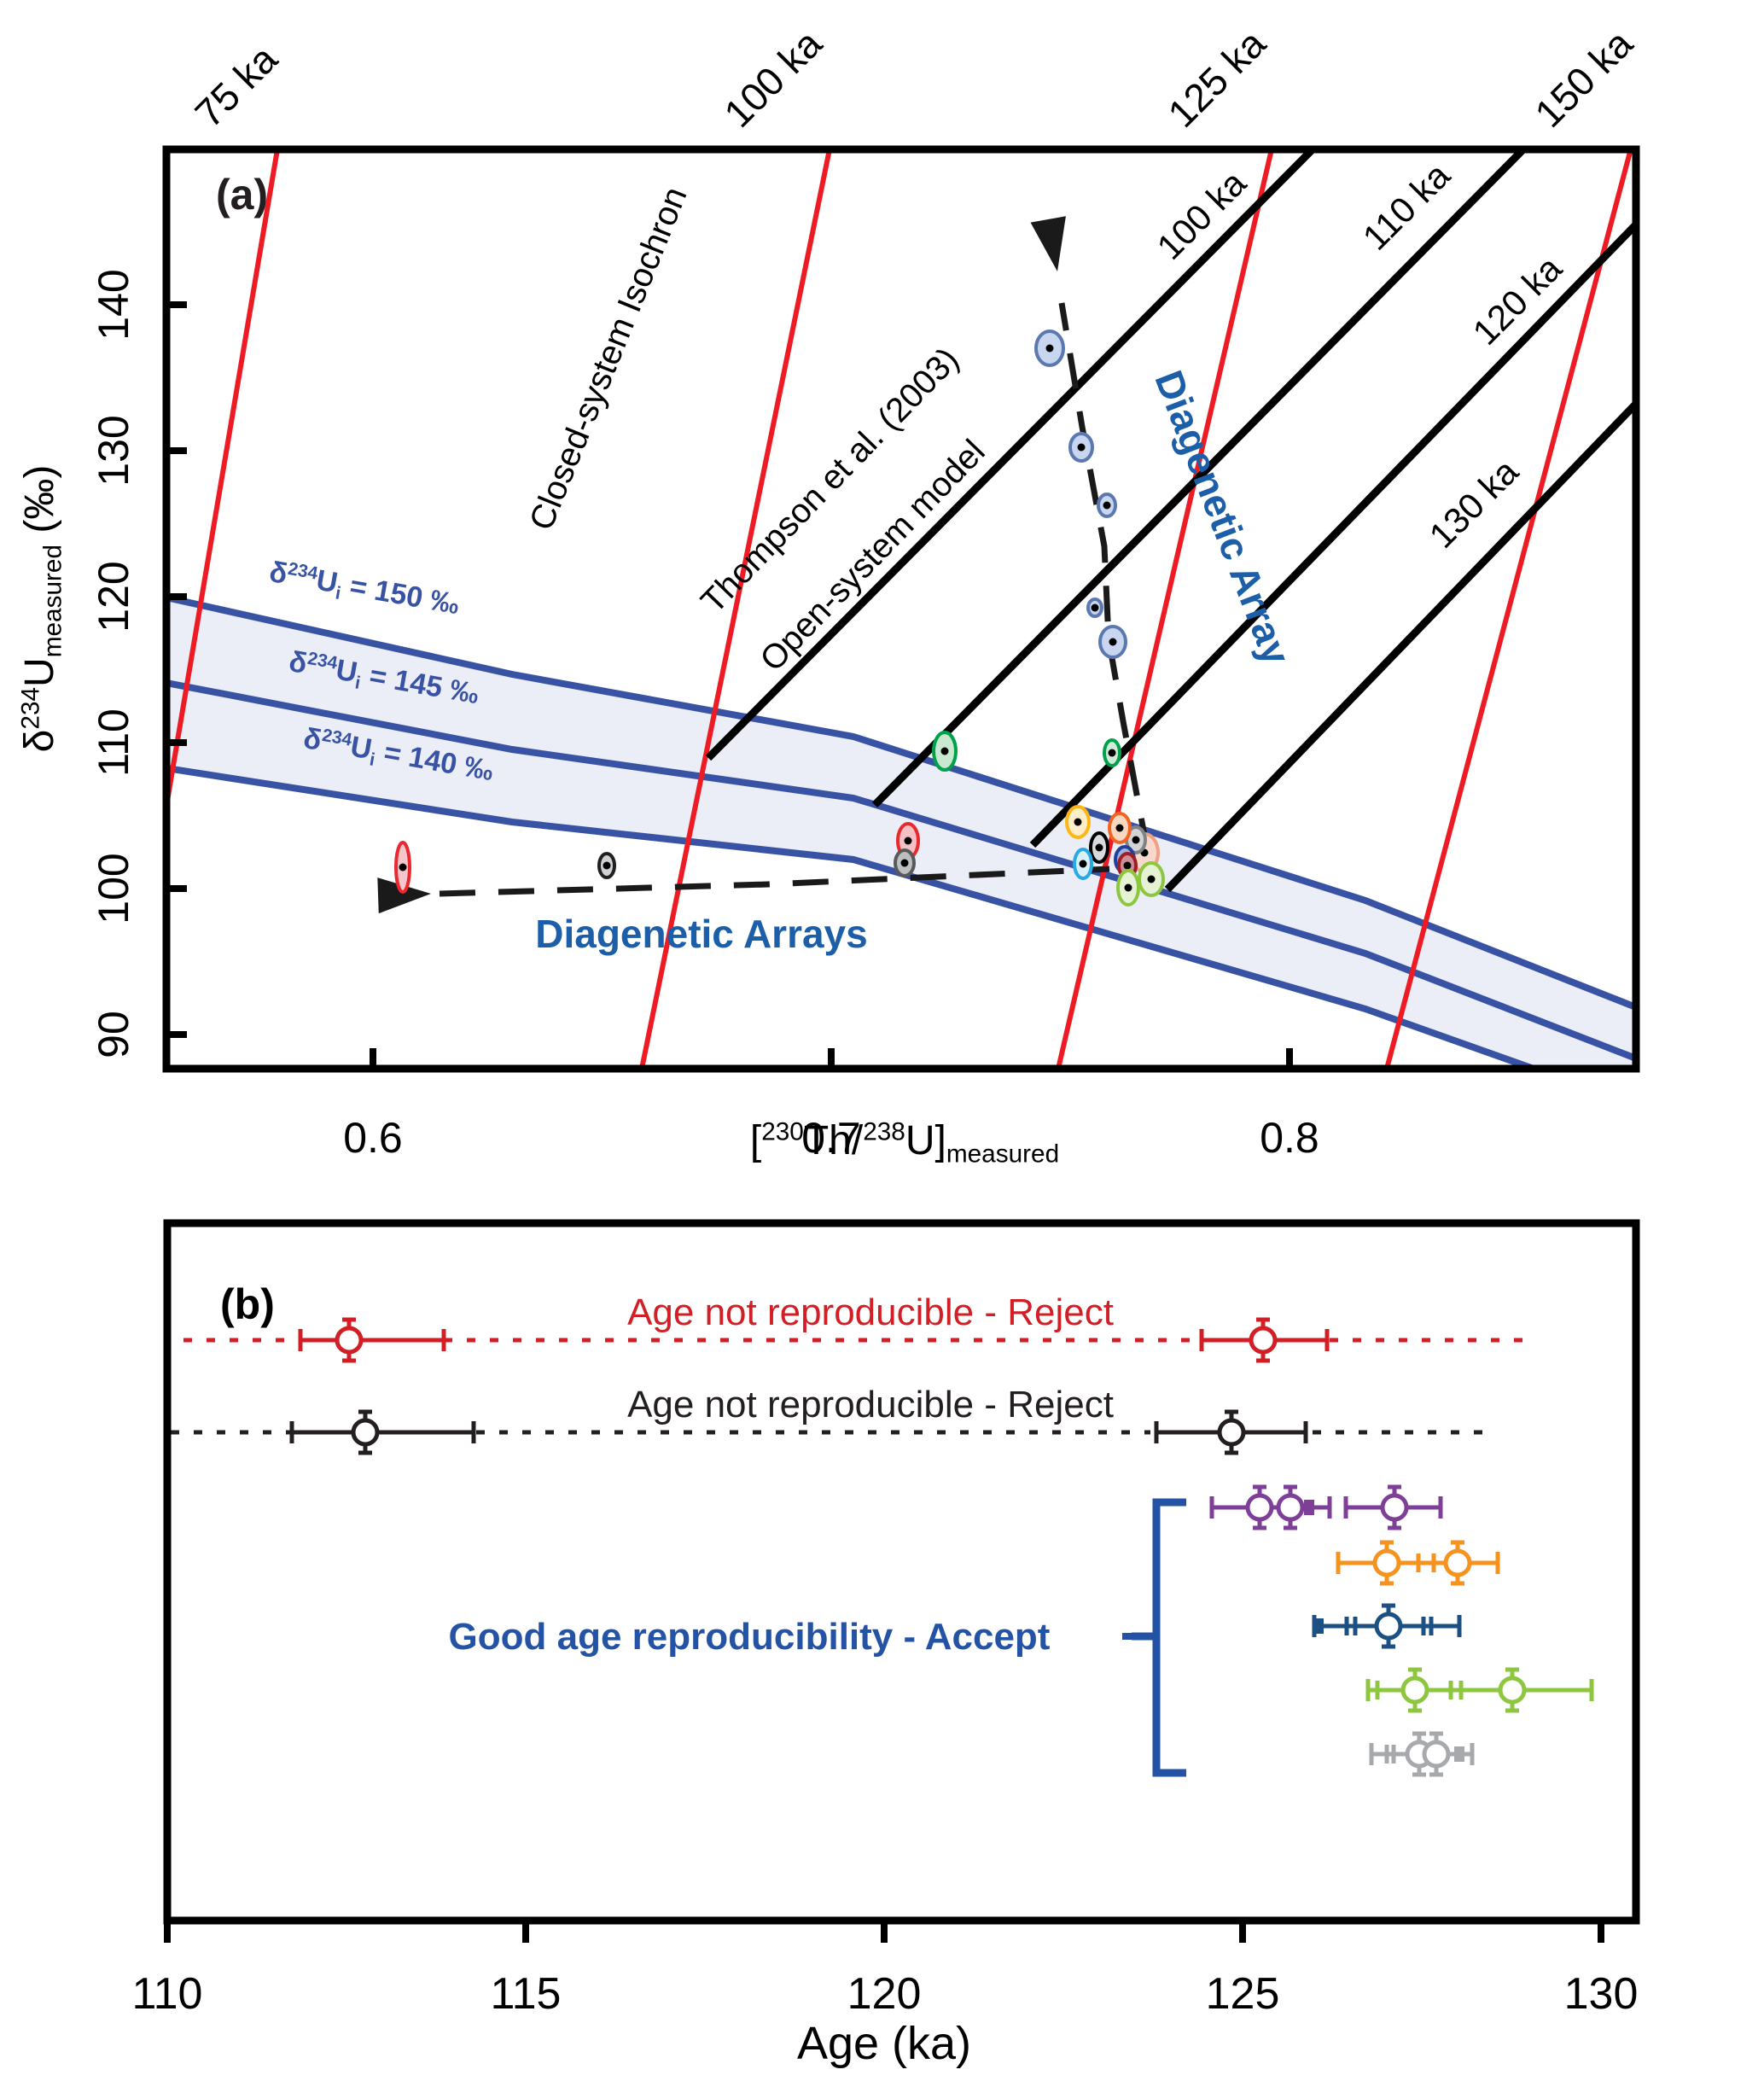  What do you see at coordinates (884, 1994) in the screenshot?
I see `x-tick-label-b-120: 120` at bounding box center [884, 1994].